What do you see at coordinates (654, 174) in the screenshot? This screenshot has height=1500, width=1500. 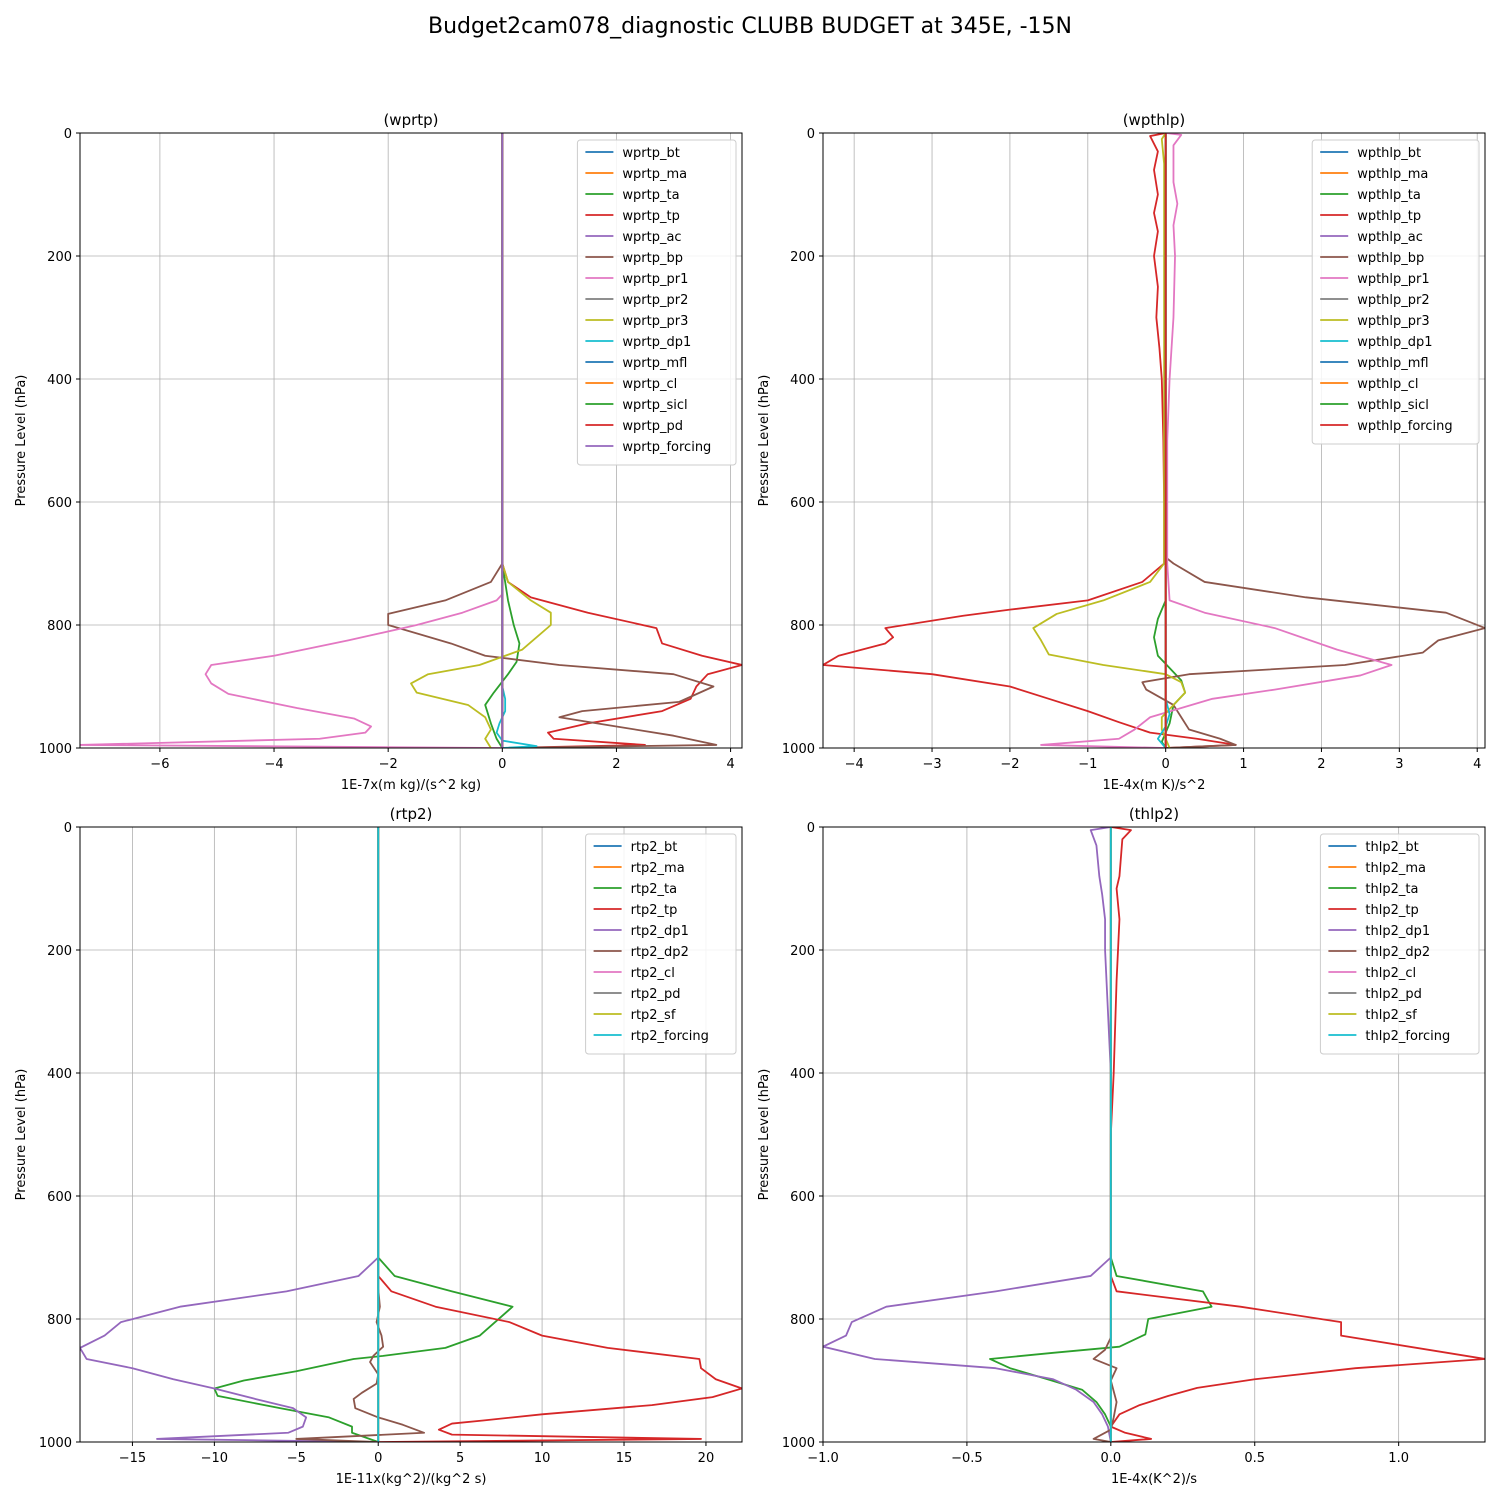 I see `legend-label: wprtp_ma` at bounding box center [654, 174].